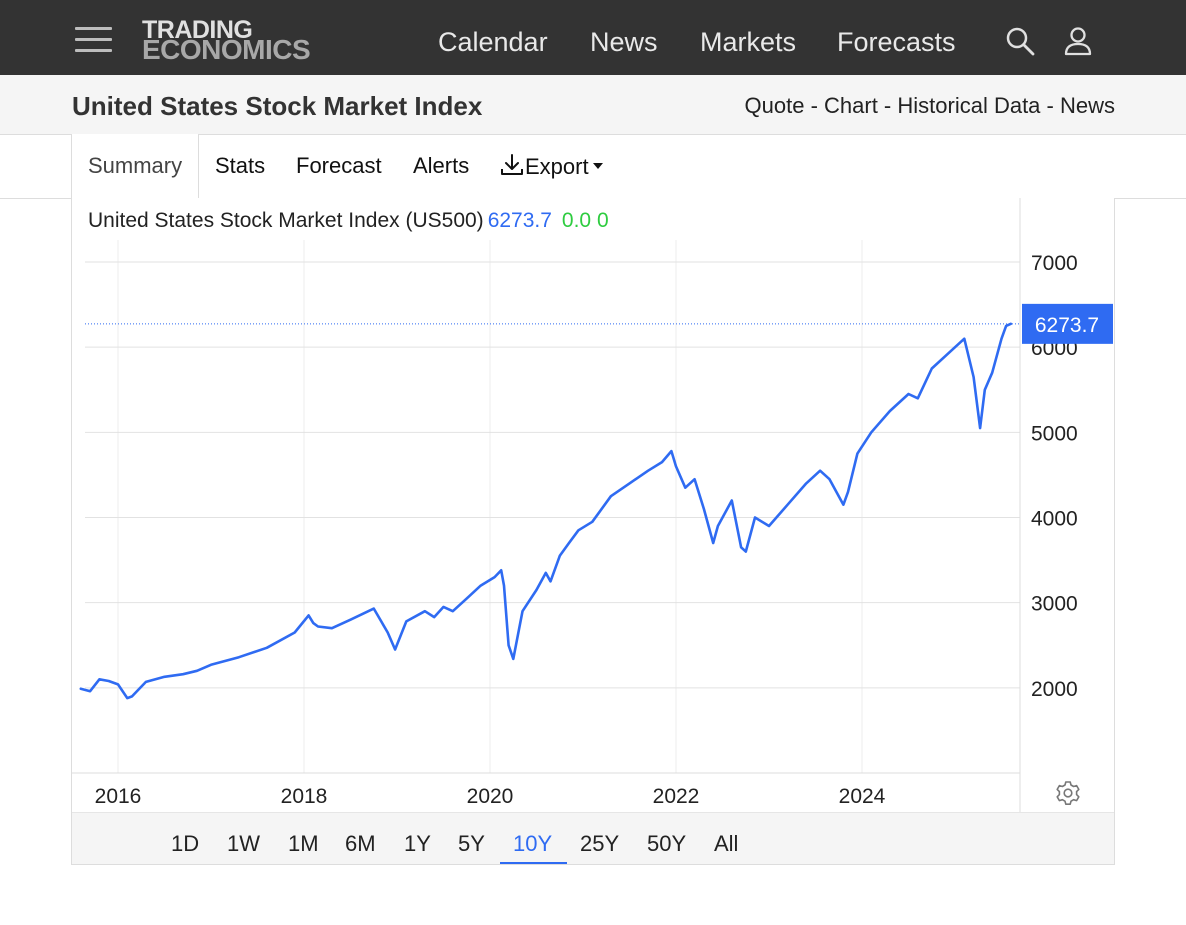 The image size is (1186, 925). Describe the element at coordinates (277, 106) in the screenshot. I see `page-title: United States Stock Market Index` at that location.